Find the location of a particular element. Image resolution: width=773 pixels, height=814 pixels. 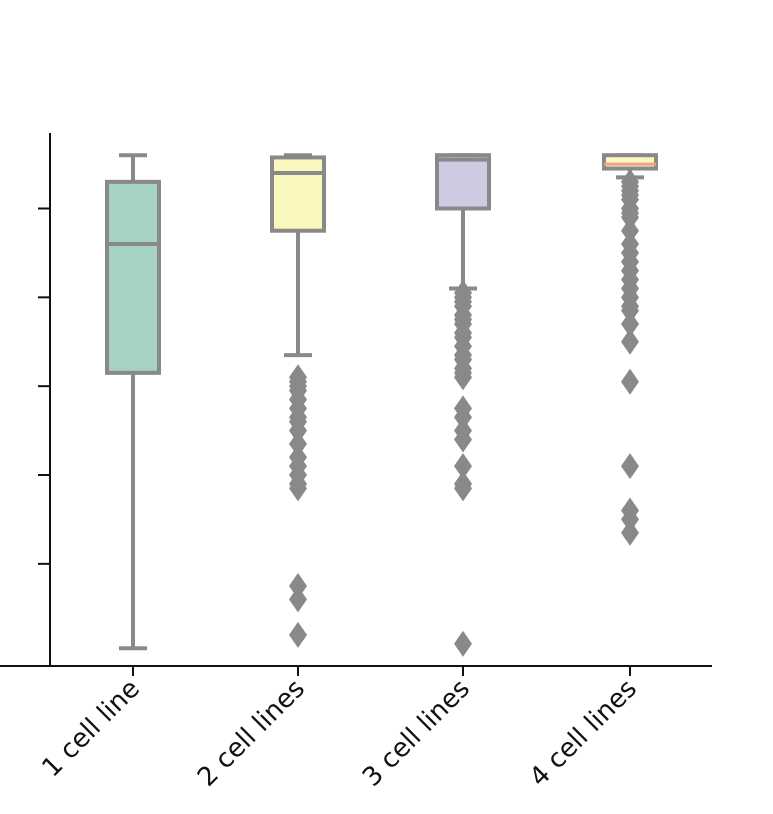

x-tick-label: 3 cell lines is located at coordinates (416, 733).